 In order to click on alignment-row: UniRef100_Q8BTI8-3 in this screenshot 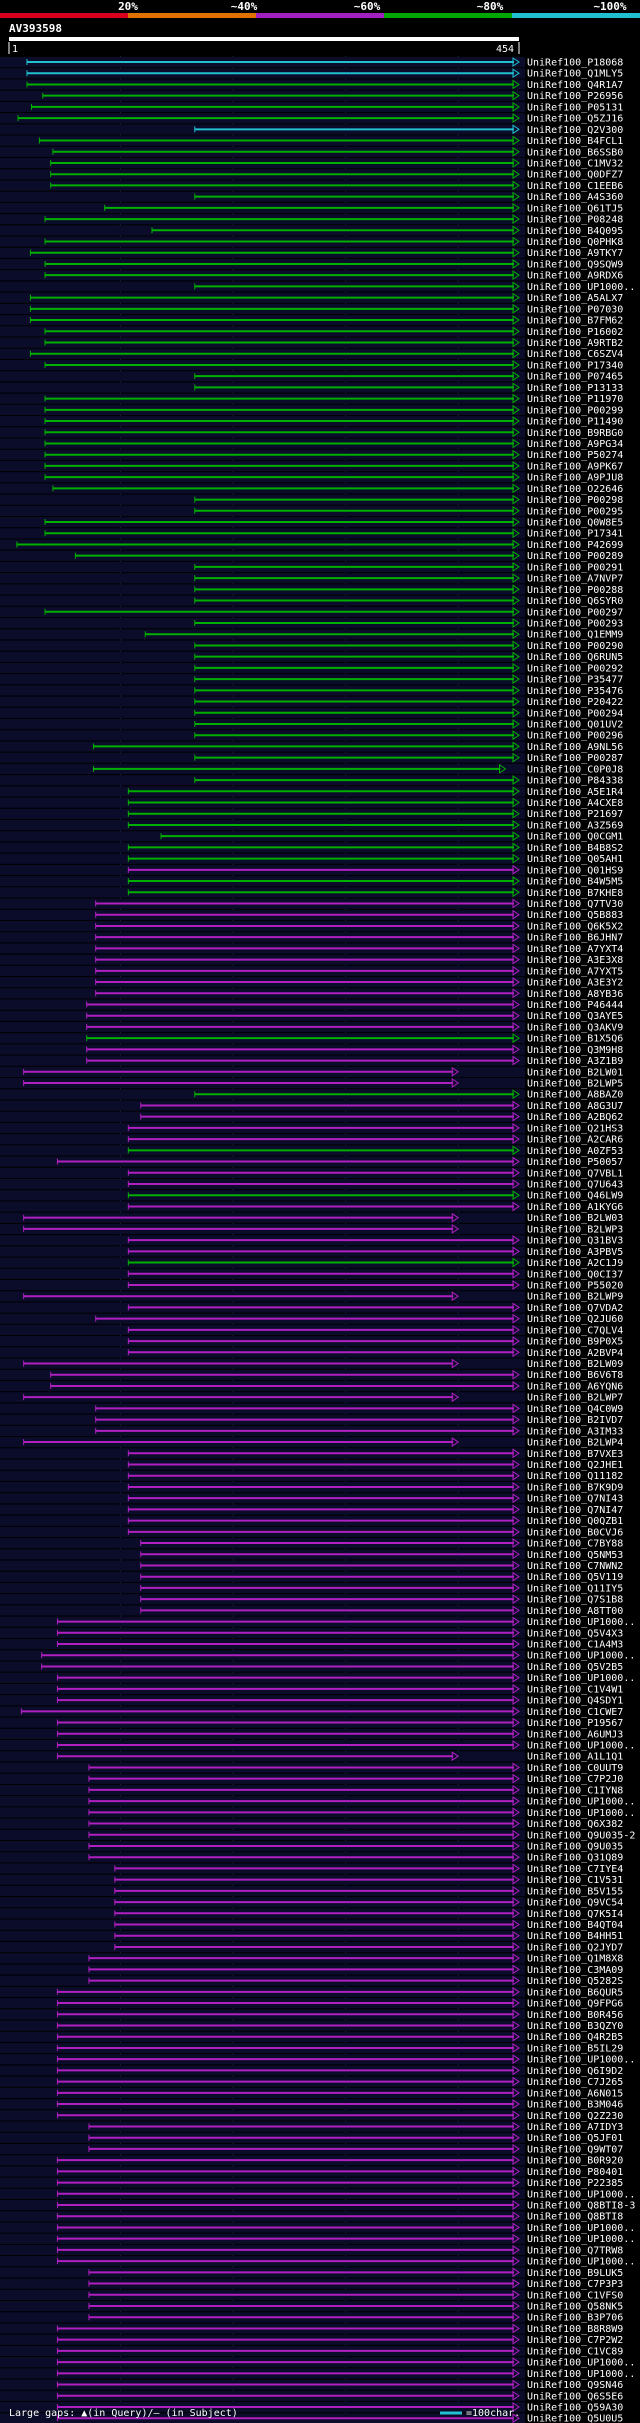, I will do `click(317, 2206)`.